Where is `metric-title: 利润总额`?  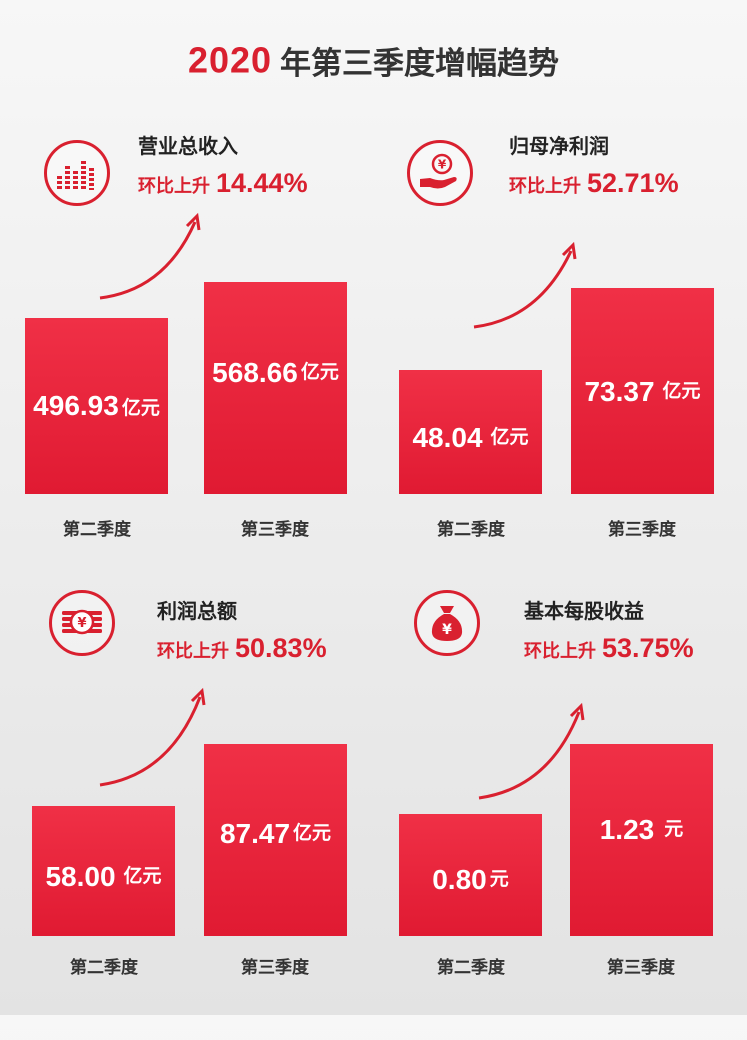 metric-title: 利润总额 is located at coordinates (197, 611).